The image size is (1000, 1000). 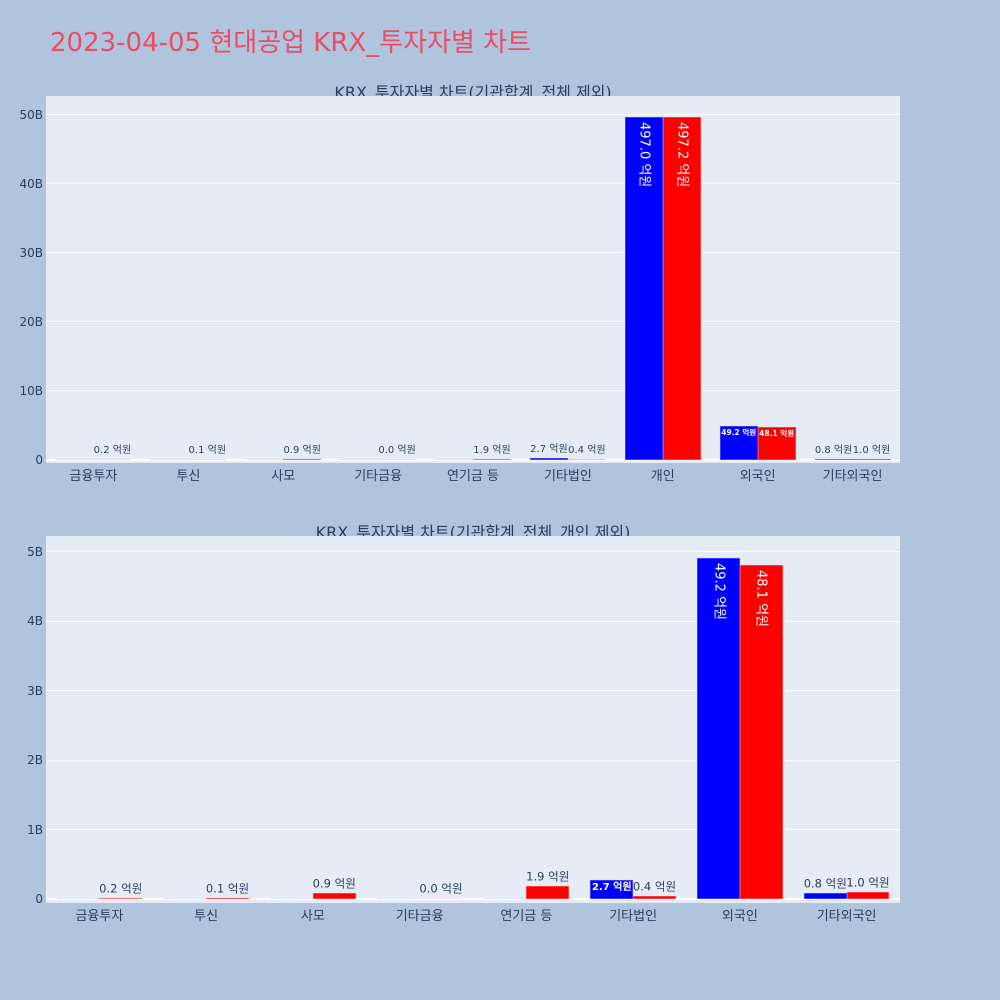 I want to click on y-tick-label: 1B, so click(x=35, y=829).